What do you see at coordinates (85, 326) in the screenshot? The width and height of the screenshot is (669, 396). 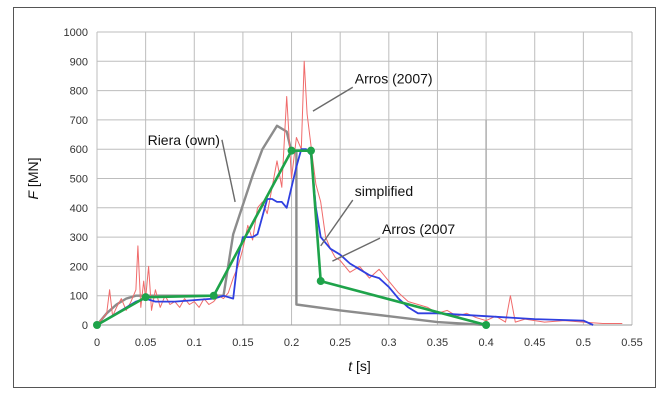 I see `y-tick-label: 0` at bounding box center [85, 326].